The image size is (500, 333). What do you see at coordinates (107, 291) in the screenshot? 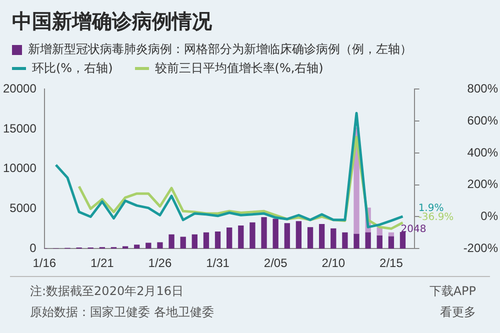
I see `text: 注:数据截至2020年2月16日` at bounding box center [107, 291].